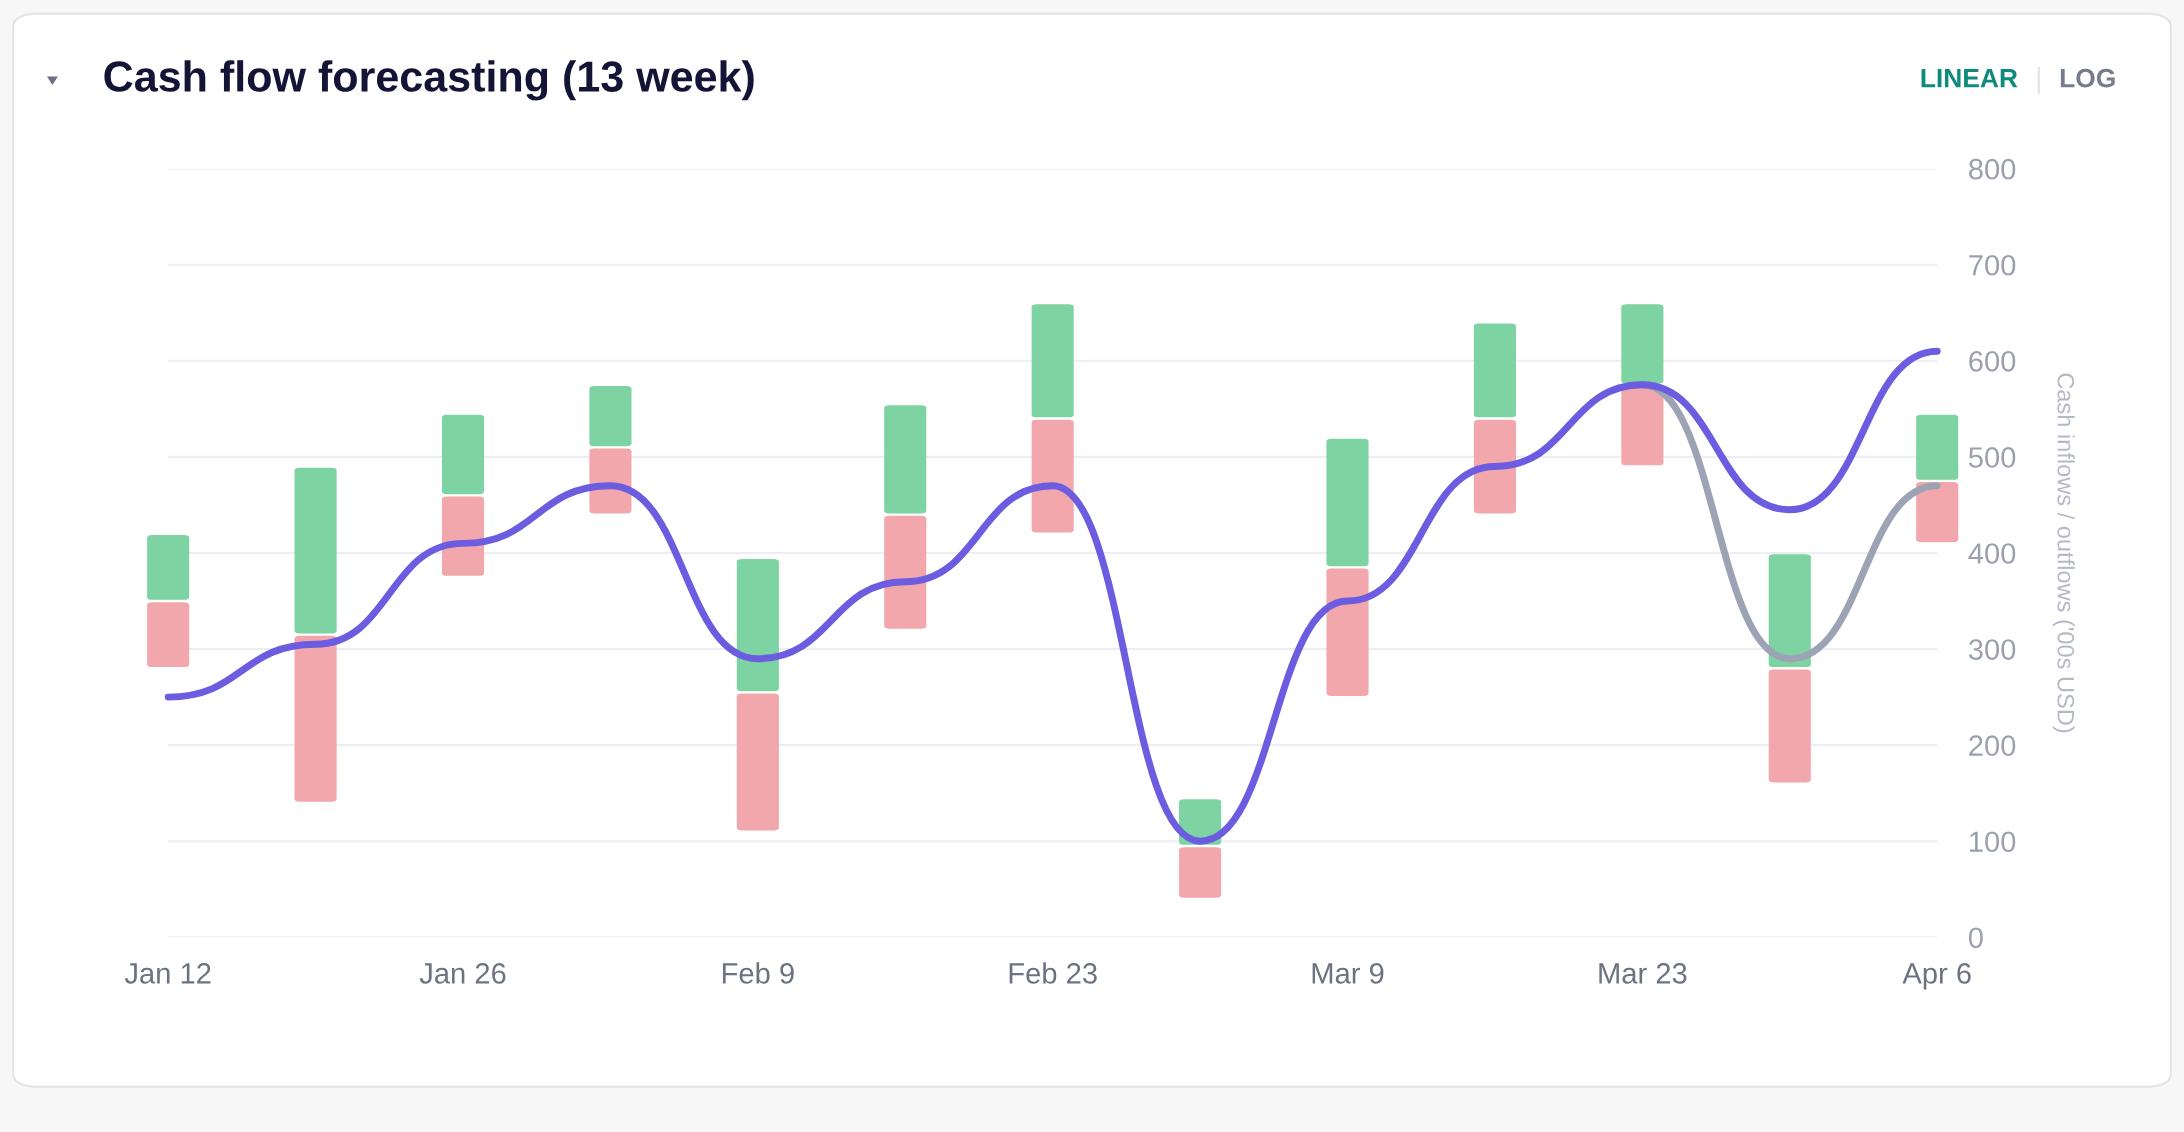  Describe the element at coordinates (1975, 938) in the screenshot. I see `y-tick-label: 0` at that location.